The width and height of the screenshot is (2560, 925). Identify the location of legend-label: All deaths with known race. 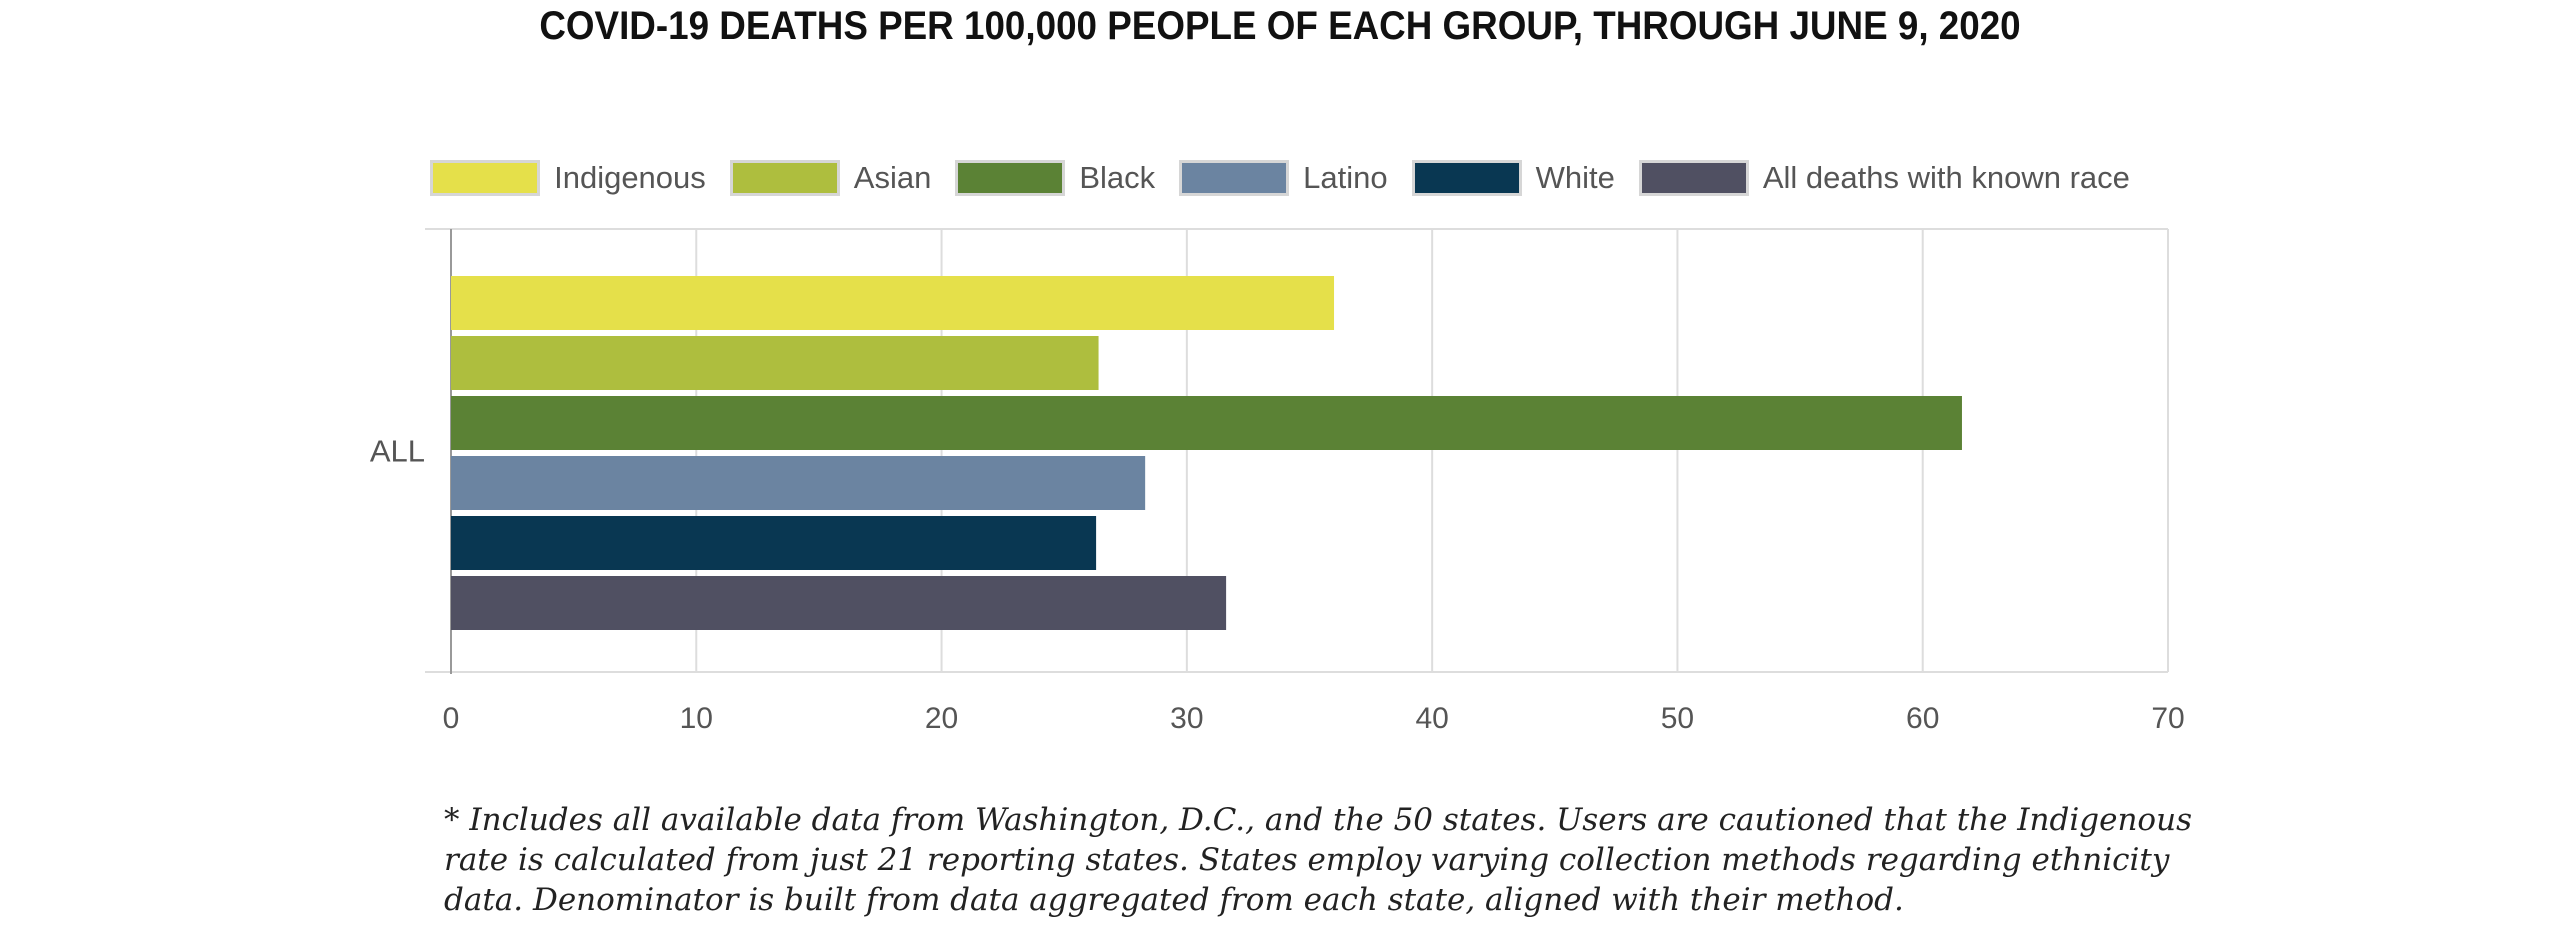
(1946, 177).